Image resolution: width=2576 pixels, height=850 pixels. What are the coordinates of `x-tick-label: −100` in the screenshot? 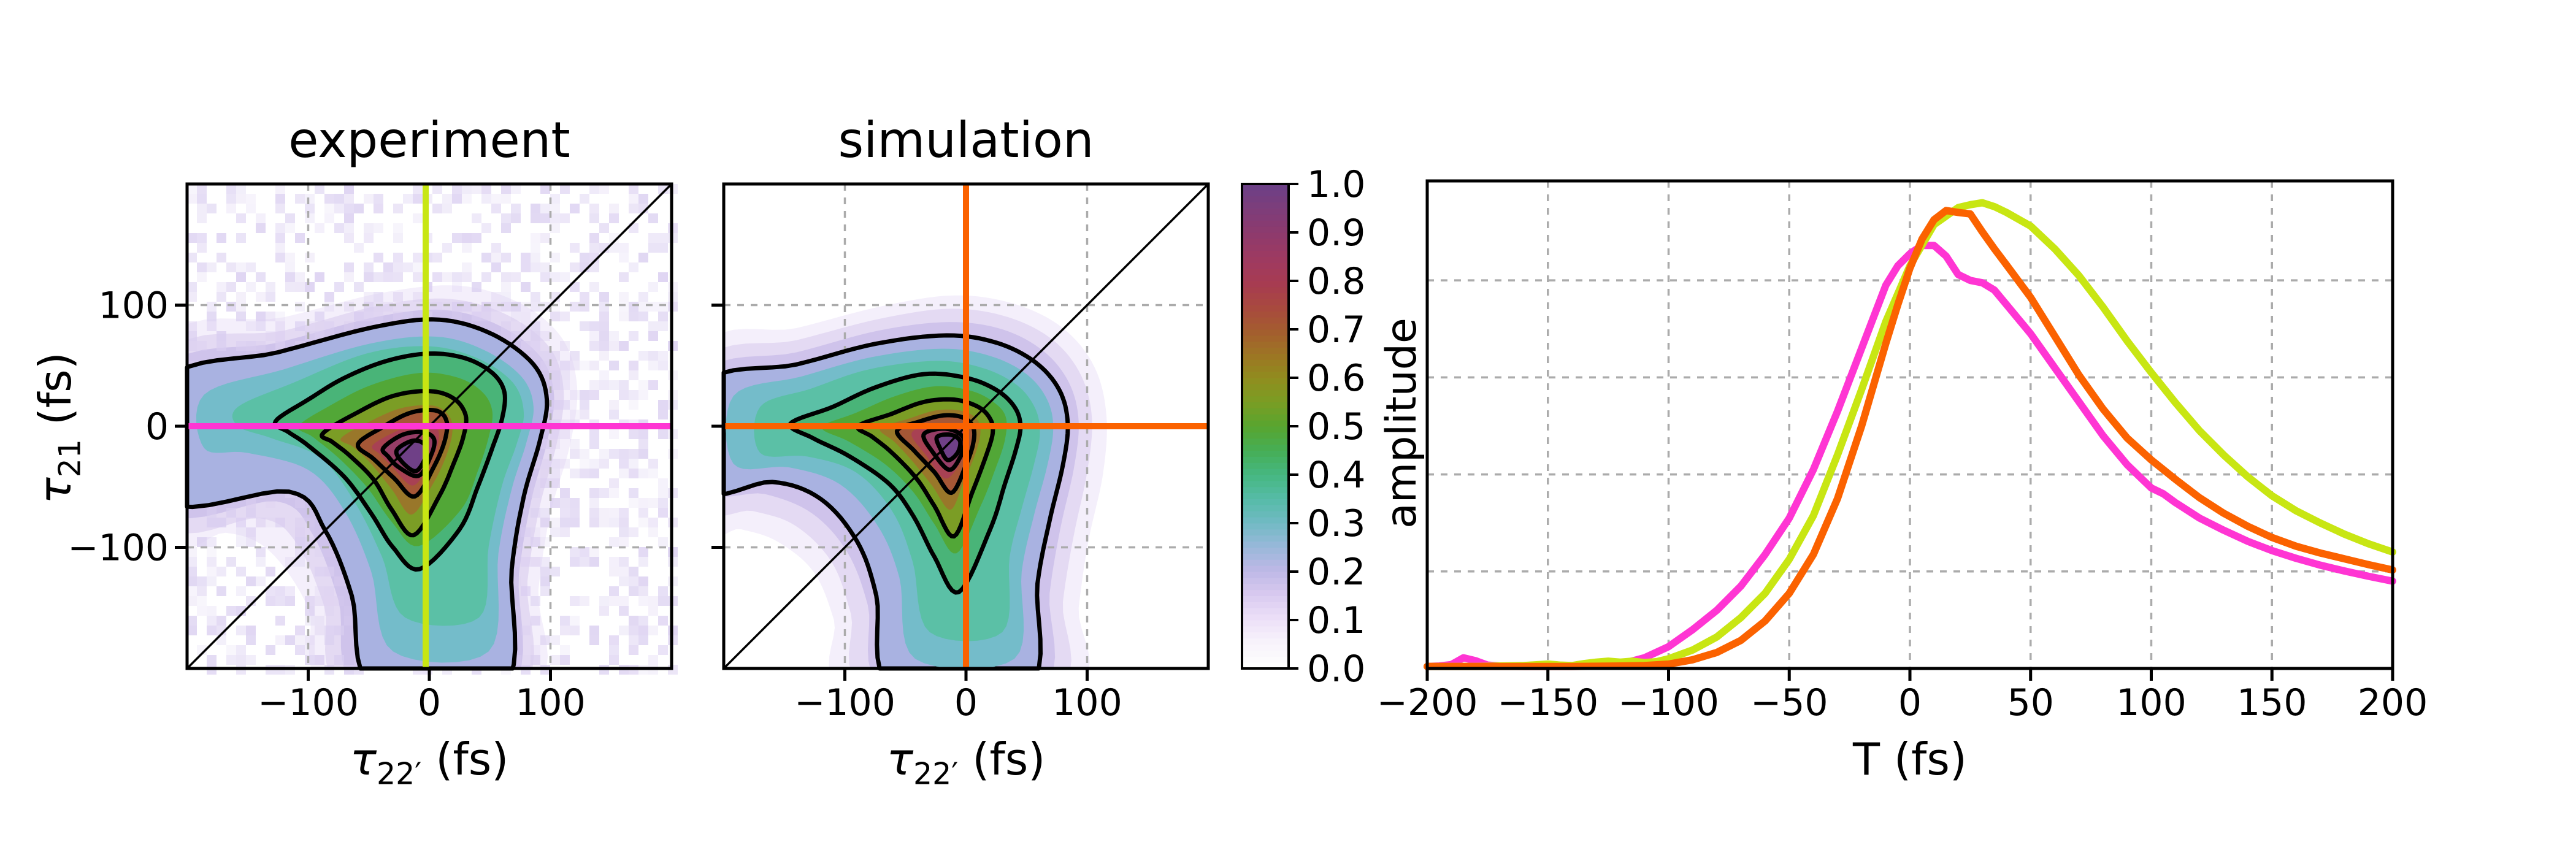 It's located at (1668, 702).